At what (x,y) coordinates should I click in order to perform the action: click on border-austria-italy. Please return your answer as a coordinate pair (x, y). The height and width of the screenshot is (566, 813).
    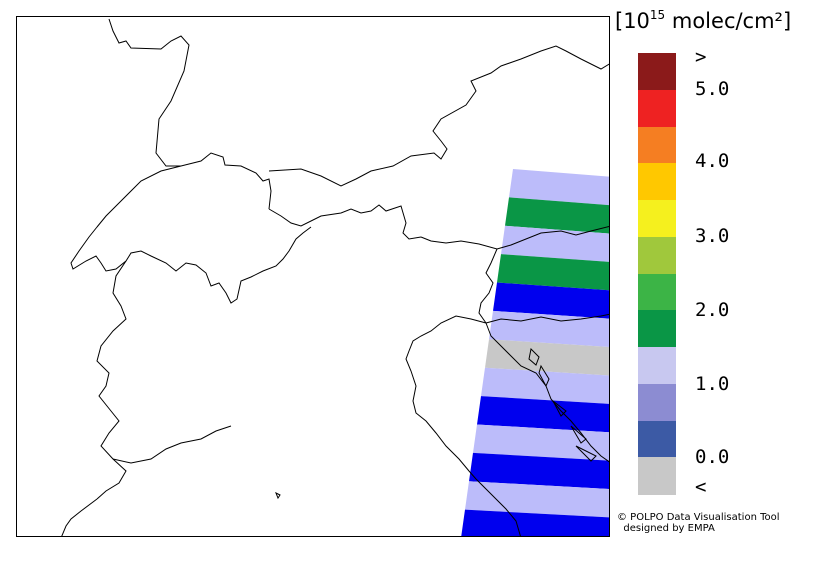
    Looking at the image, I should click on (514, 237).